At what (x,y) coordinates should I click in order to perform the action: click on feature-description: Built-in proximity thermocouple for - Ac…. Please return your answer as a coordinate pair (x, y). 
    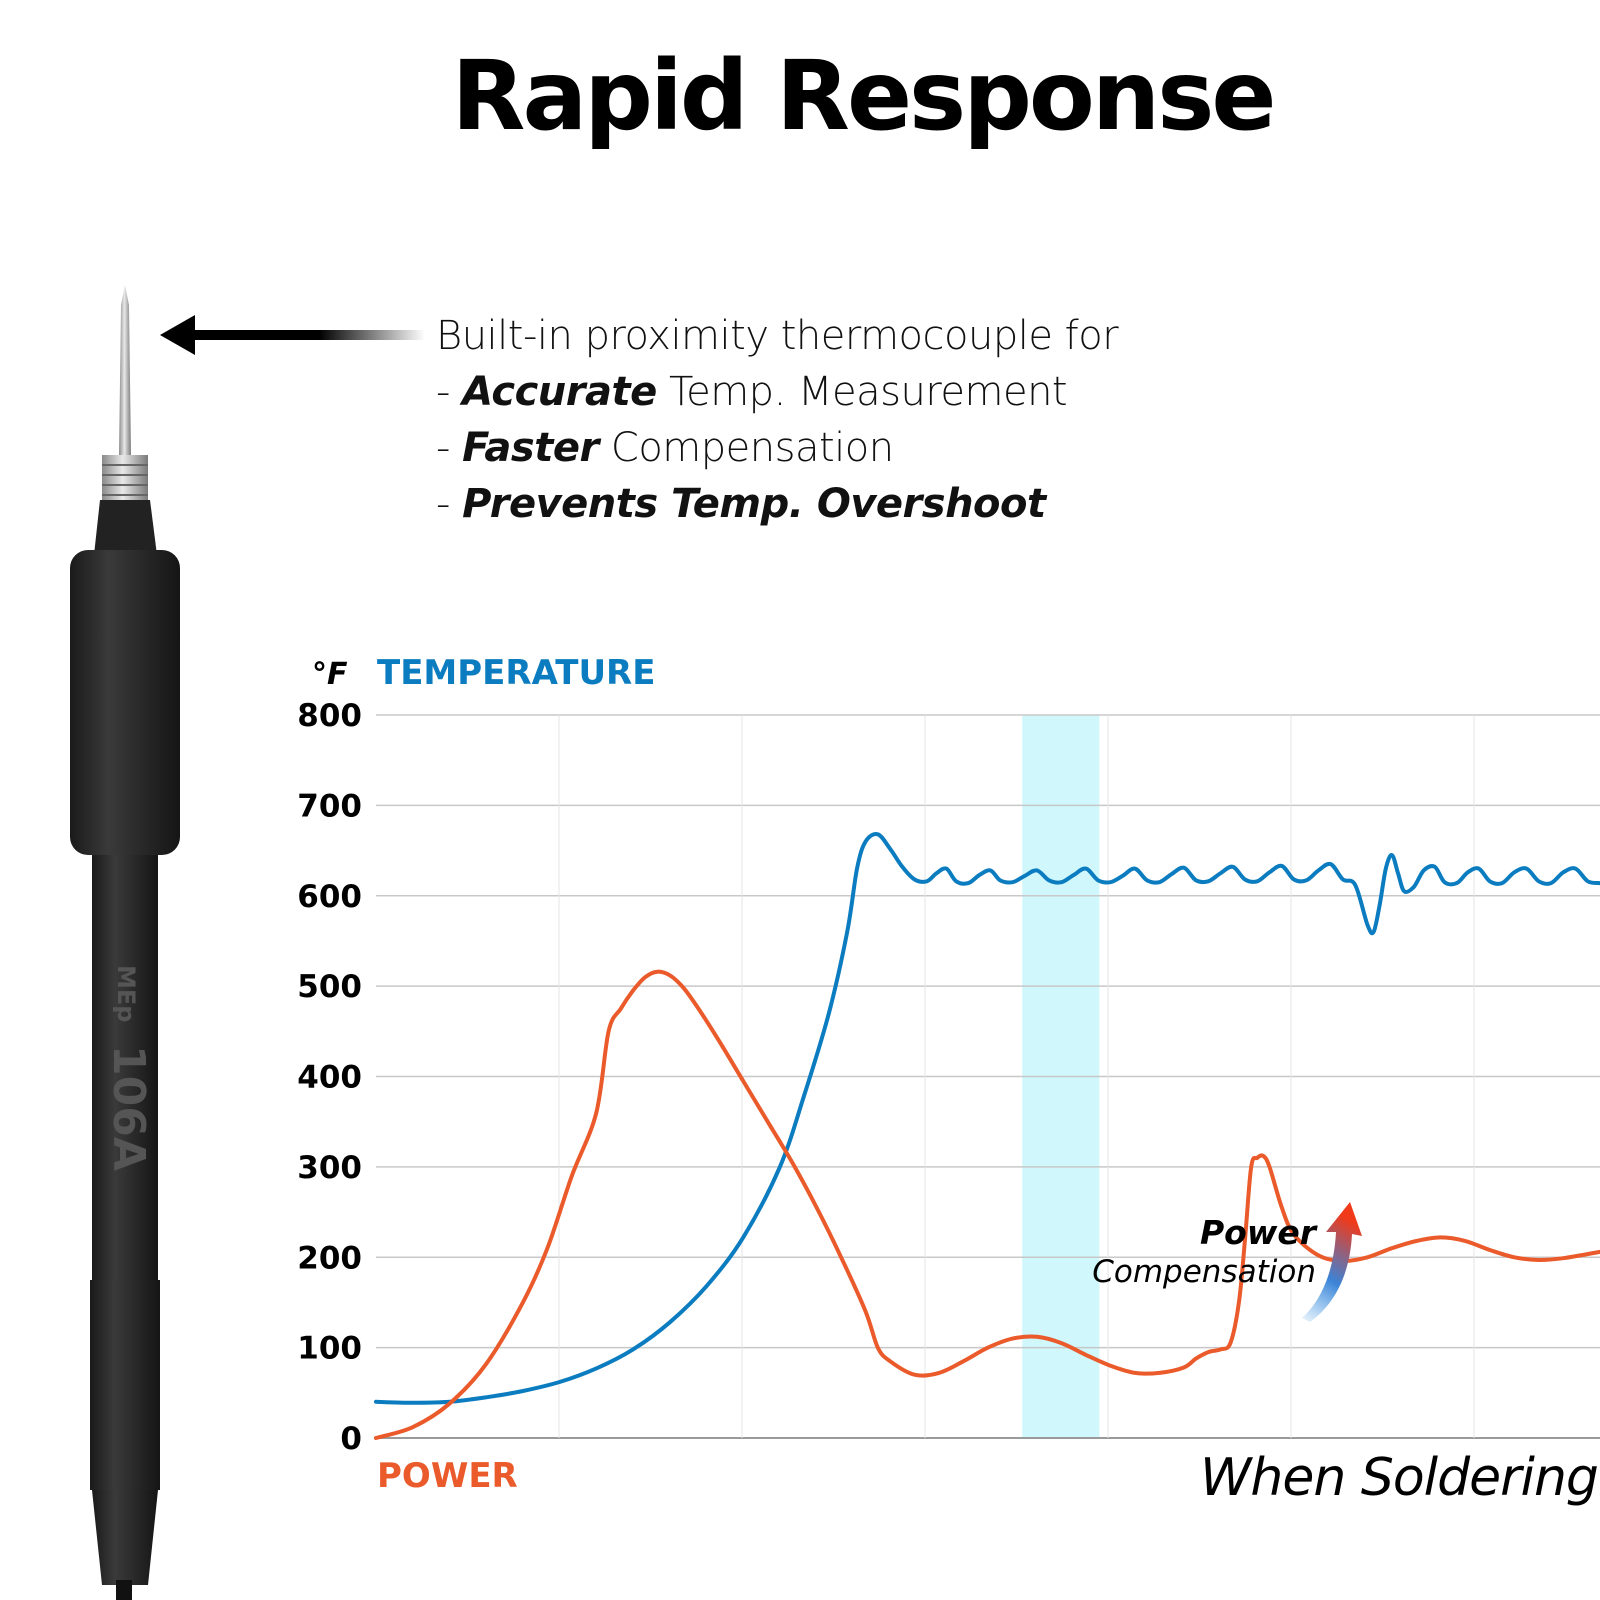
    Looking at the image, I should click on (777, 420).